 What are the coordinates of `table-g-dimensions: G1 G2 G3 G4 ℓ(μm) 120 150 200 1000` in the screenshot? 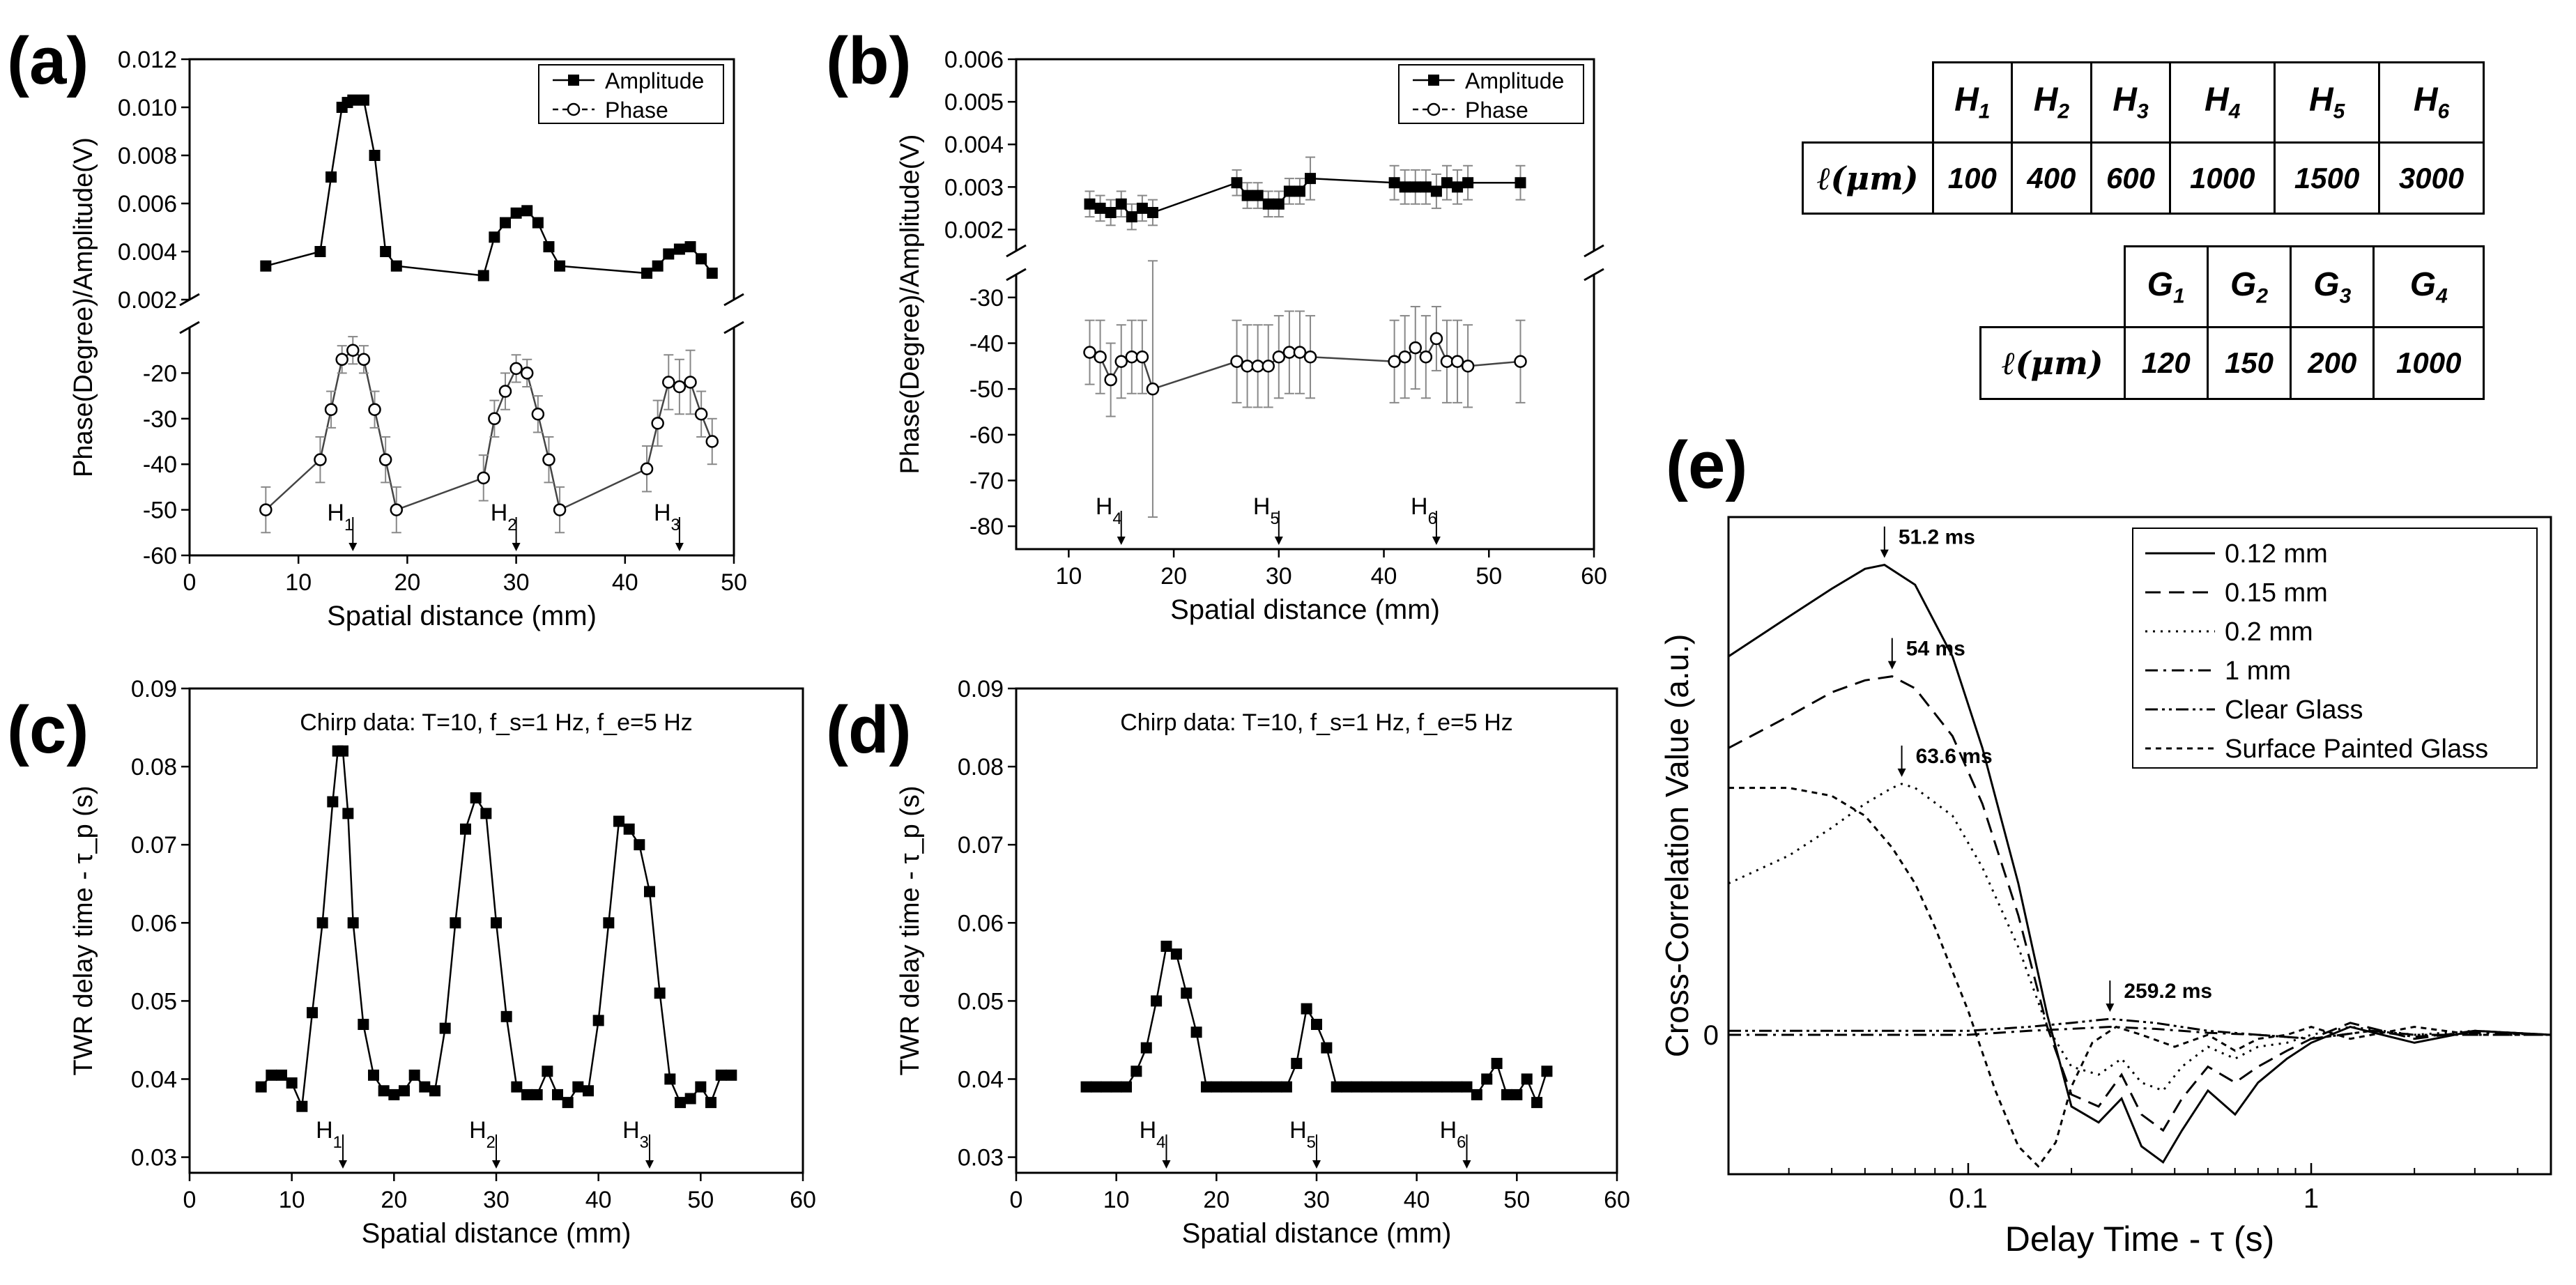 It's located at (2232, 322).